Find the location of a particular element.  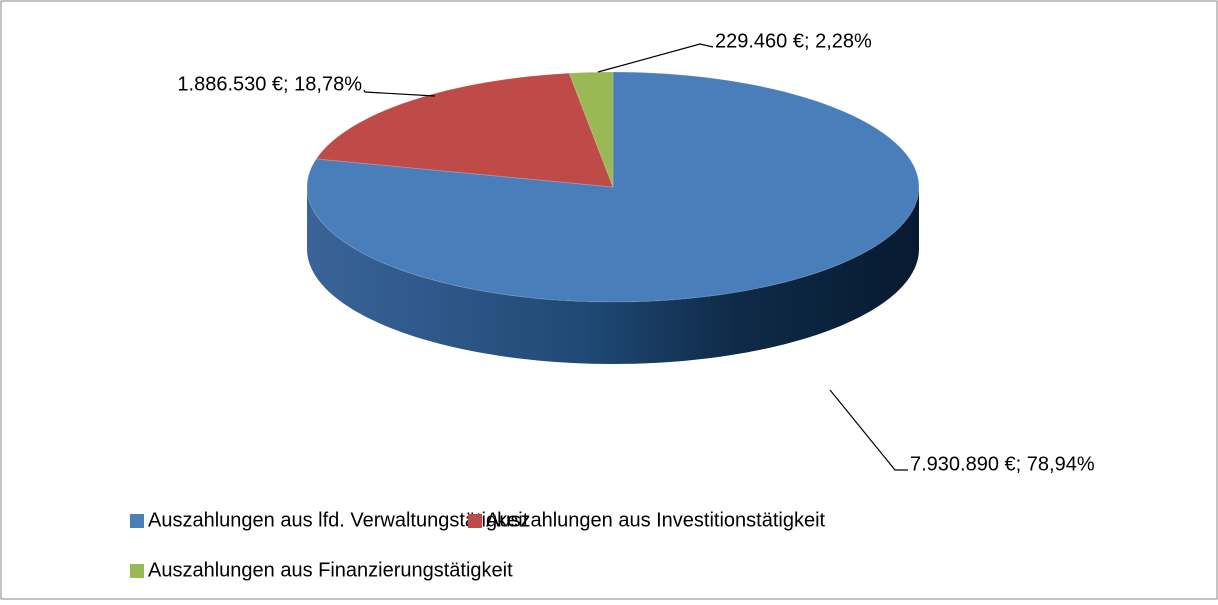

legend-label: Auszahlungen aus Investitionstätigkeit is located at coordinates (656, 520).